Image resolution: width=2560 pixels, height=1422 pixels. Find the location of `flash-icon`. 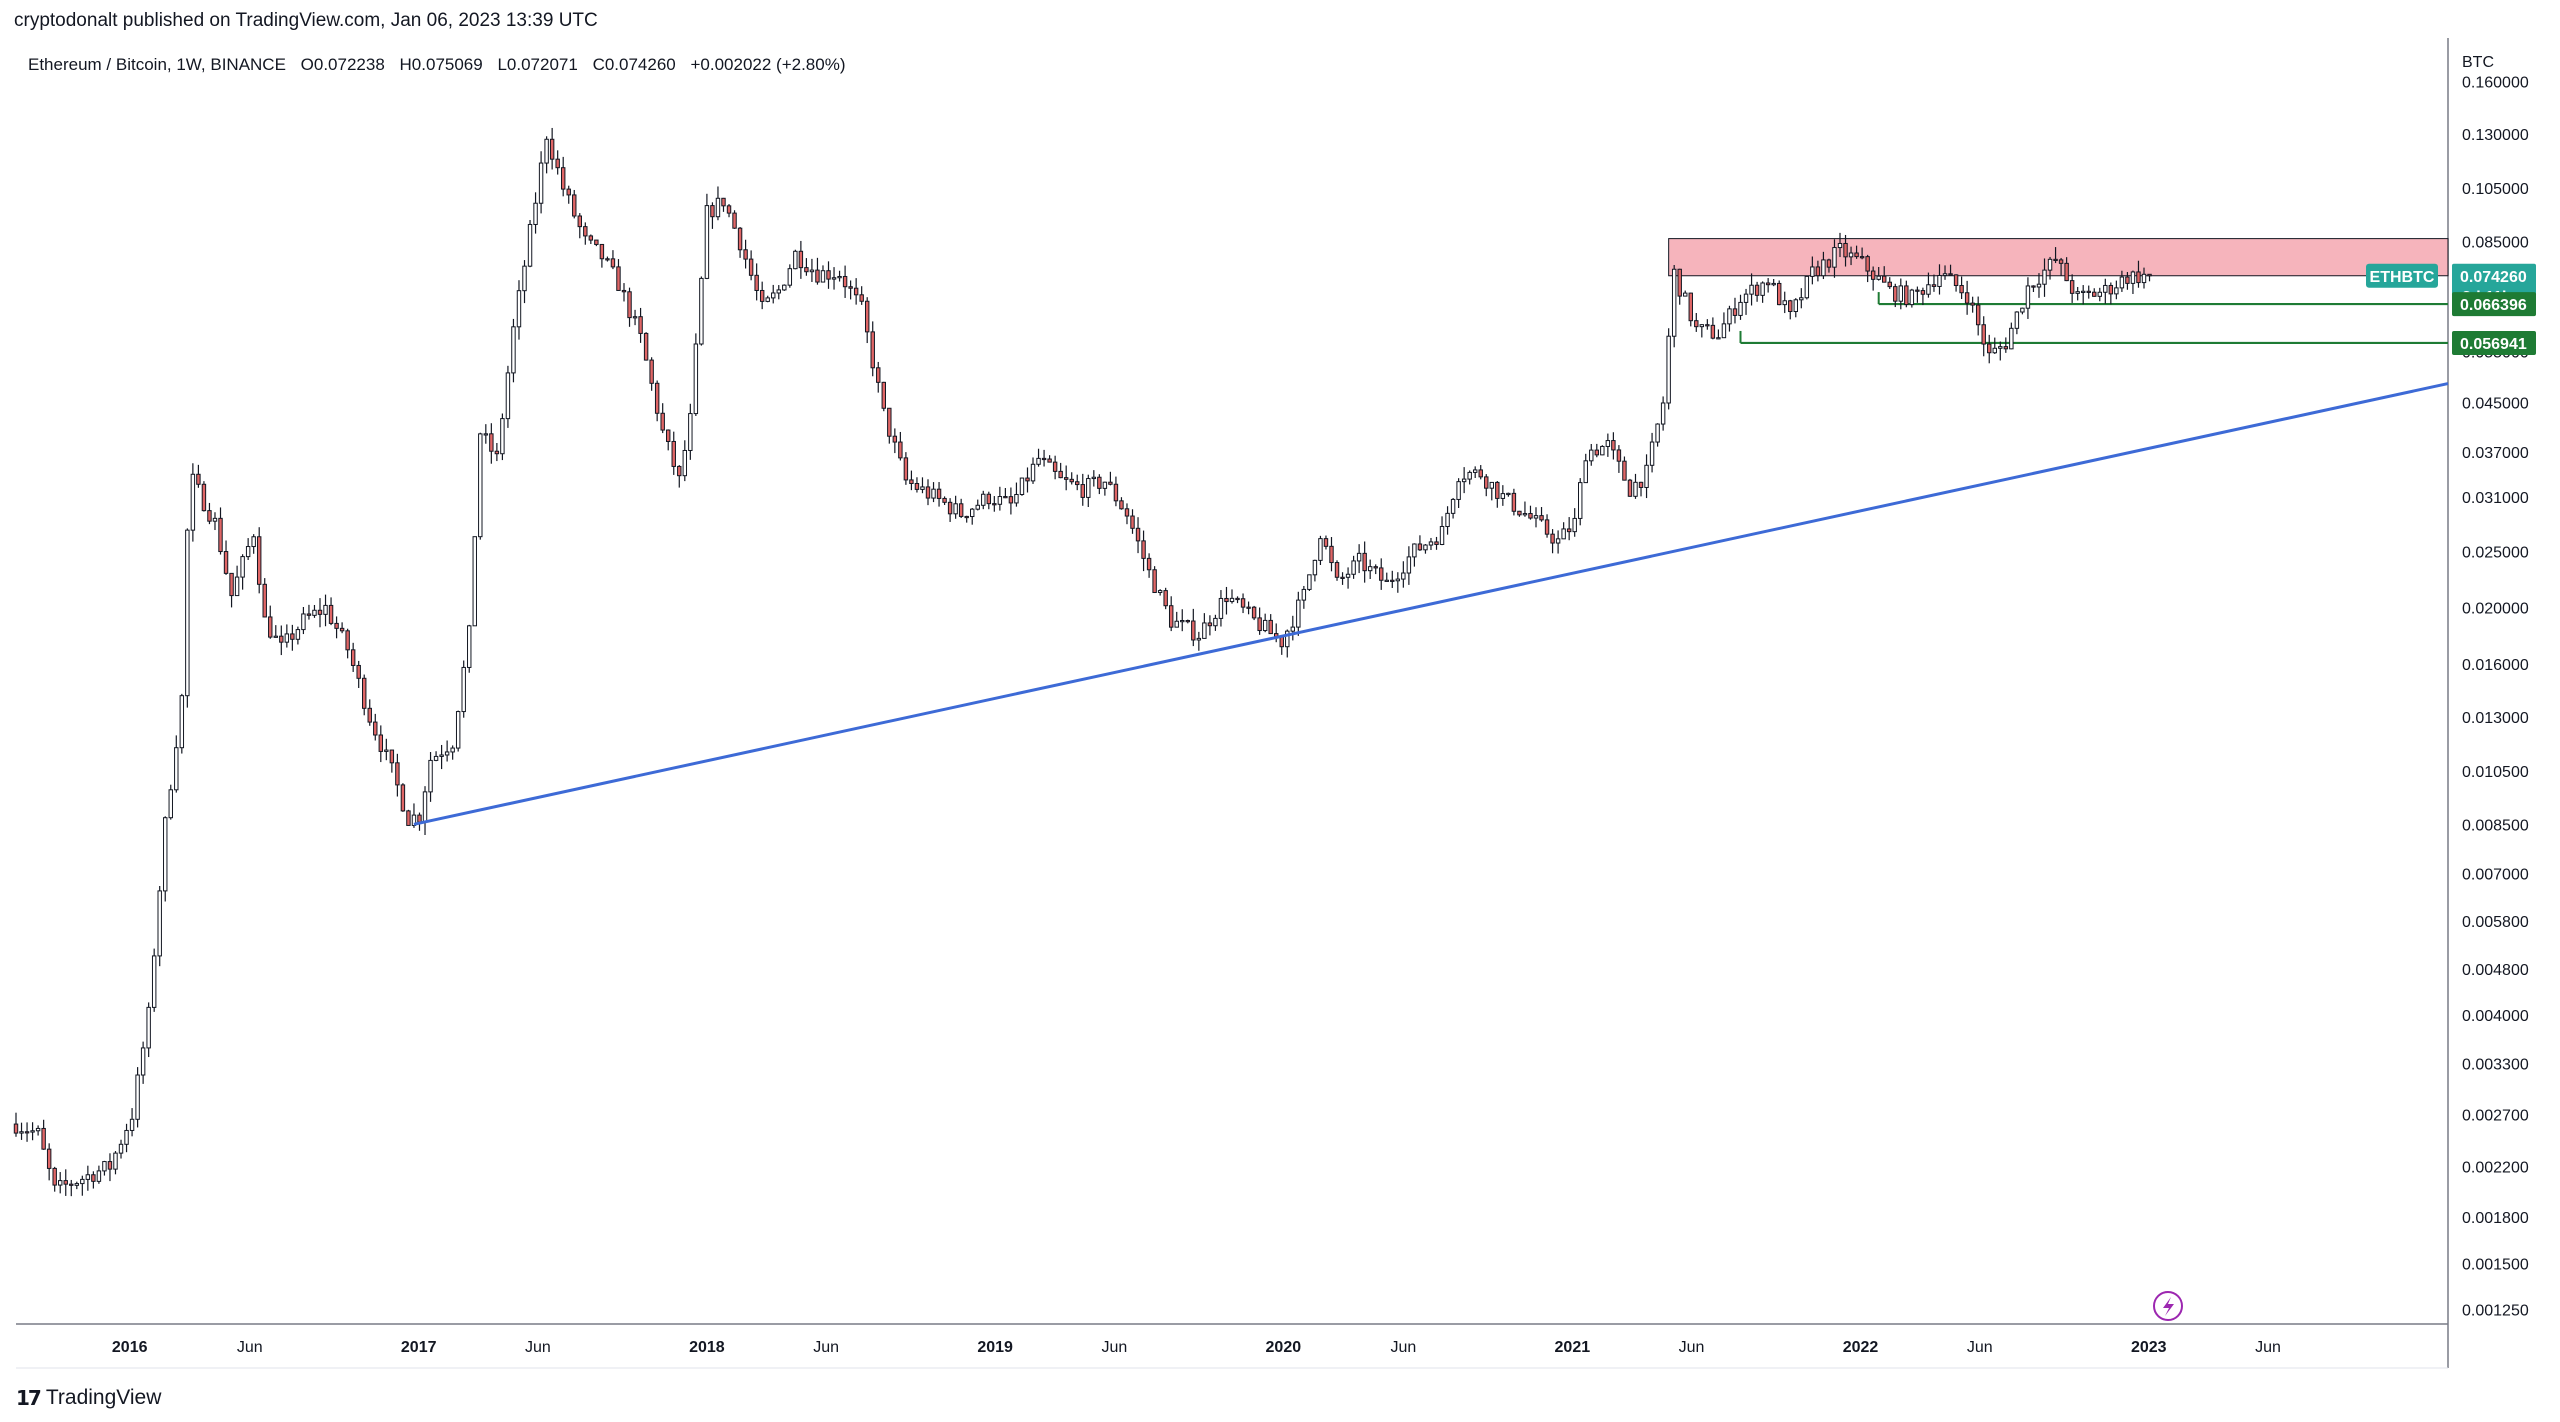

flash-icon is located at coordinates (2168, 1306).